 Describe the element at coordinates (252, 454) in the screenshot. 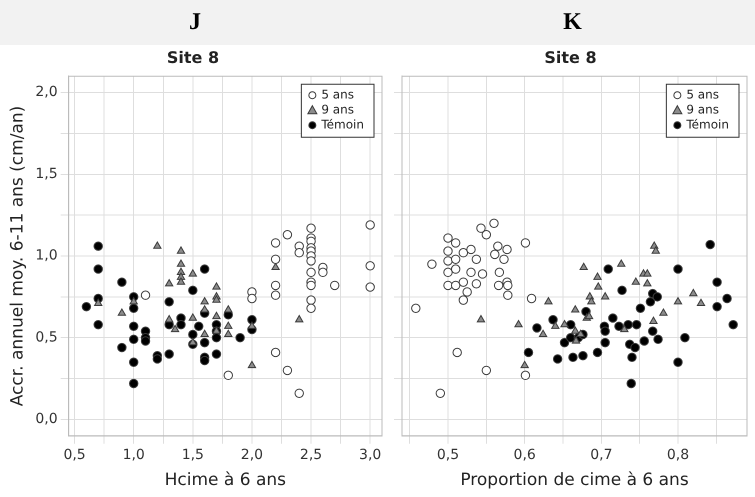

I see `x-tick-label: 2,0` at that location.